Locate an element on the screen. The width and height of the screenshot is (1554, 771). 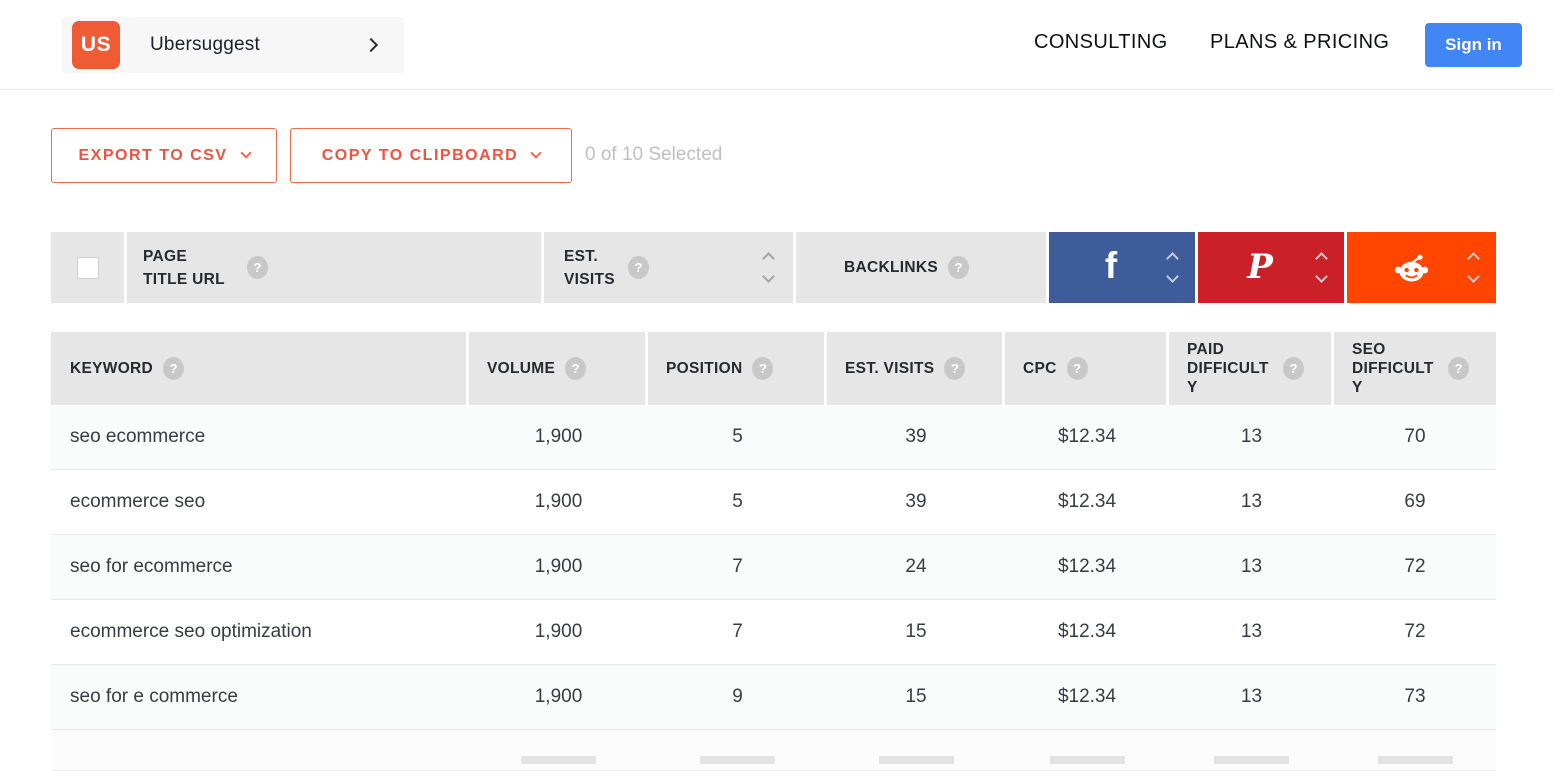
column-header-page-title-url: PAGE TITLE URL is located at coordinates (334, 267).